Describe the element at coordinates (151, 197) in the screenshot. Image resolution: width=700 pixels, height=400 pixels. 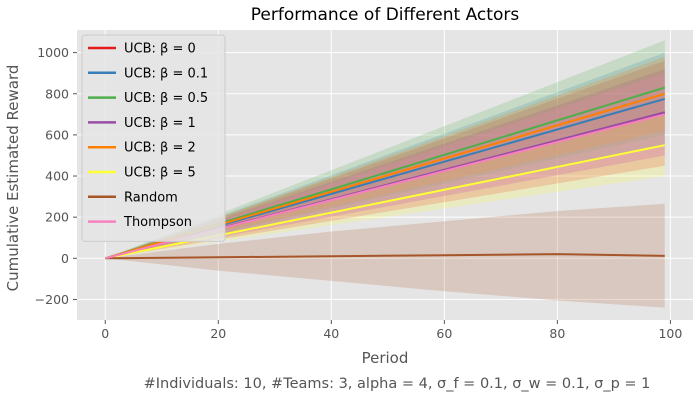
I see `legend-label: Random` at that location.